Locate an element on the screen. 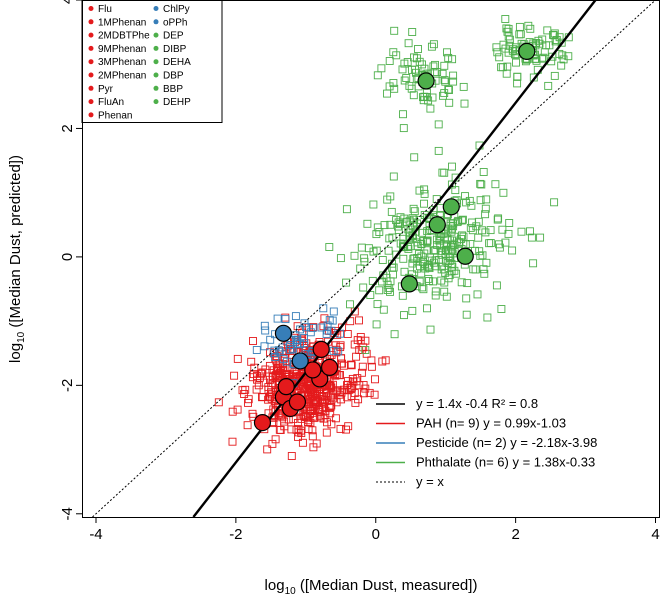 This screenshot has width=666, height=601. fit-legend-label: Pesticide (n= 2) y = -2.18x-3.98 is located at coordinates (506, 442).